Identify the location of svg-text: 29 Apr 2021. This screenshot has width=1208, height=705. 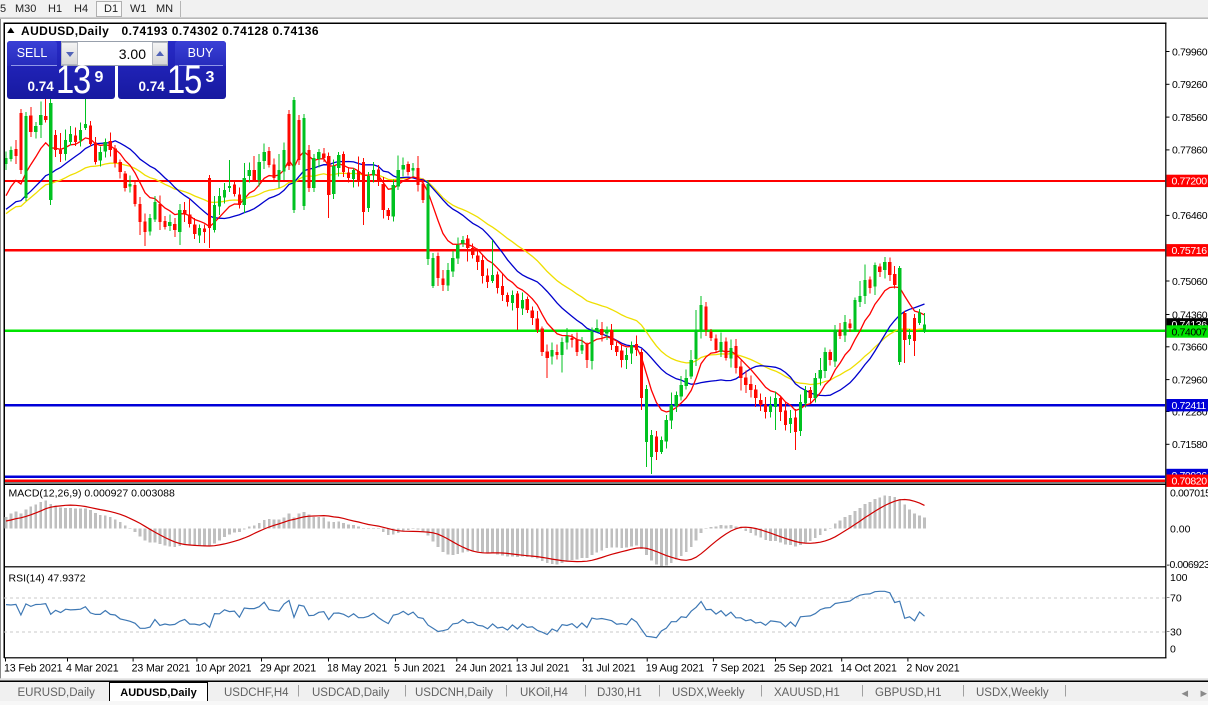
(288, 669).